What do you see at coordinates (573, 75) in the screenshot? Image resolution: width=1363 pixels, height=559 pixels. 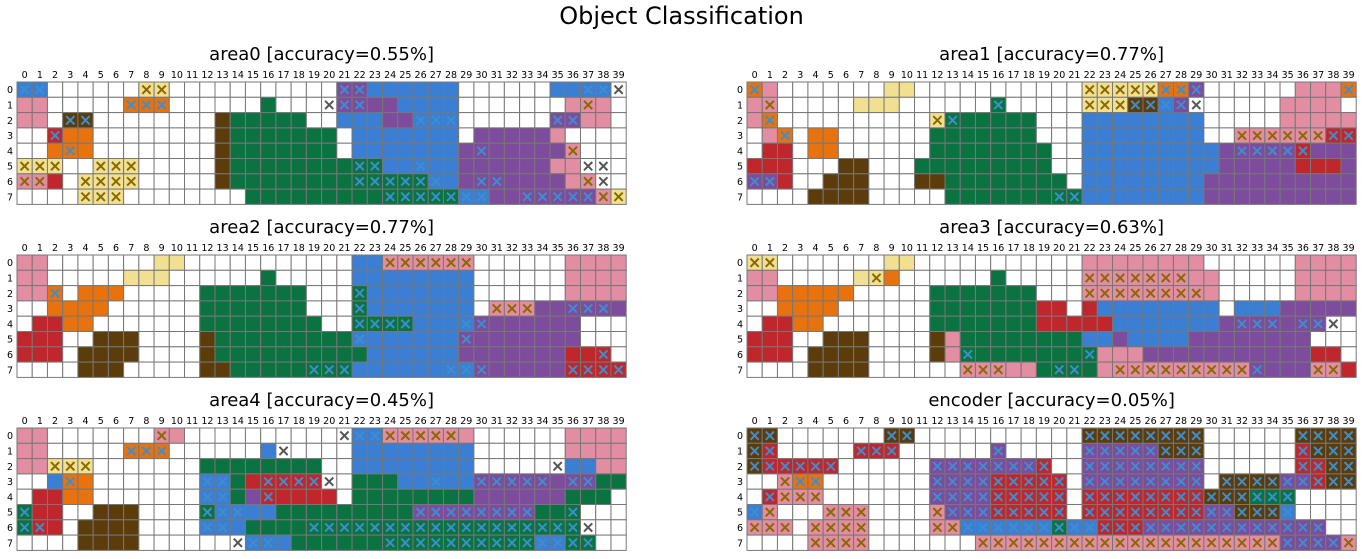 I see `x-tick-label: 36` at bounding box center [573, 75].